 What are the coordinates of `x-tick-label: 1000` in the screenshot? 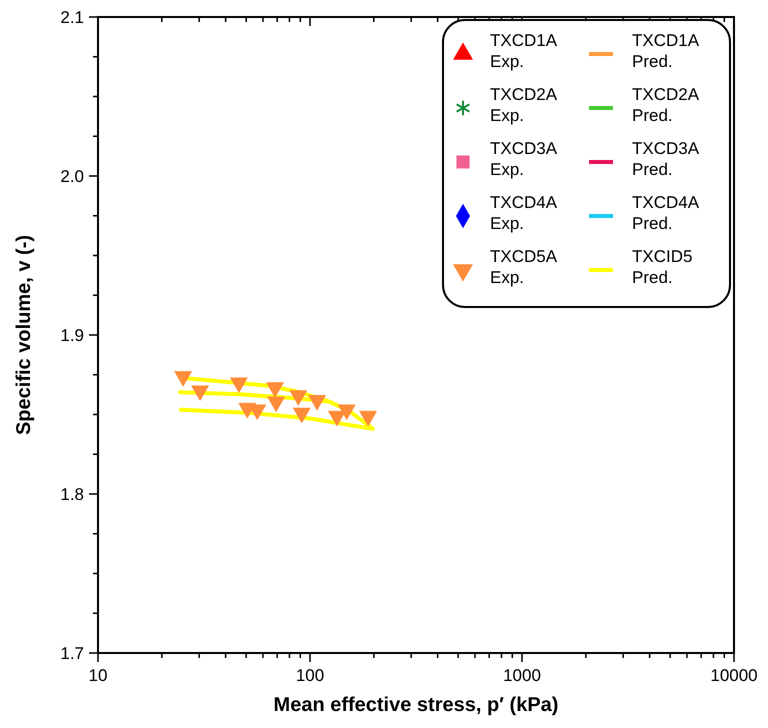 It's located at (522, 675).